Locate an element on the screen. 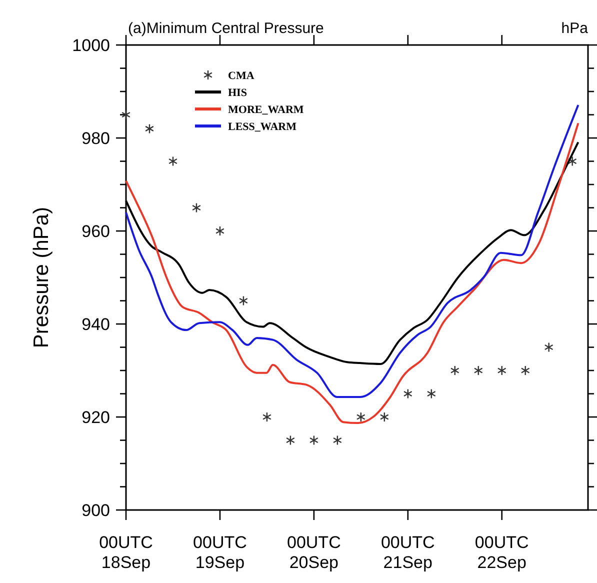 Image resolution: width=597 pixels, height=583 pixels. y-tick-label: 920 is located at coordinates (96, 417).